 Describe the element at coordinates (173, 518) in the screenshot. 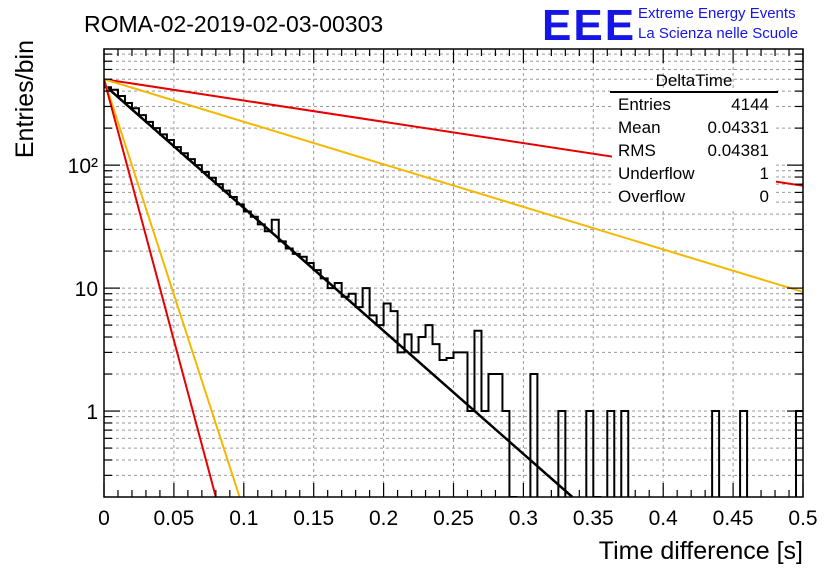

I see `x-tick-label: 0.05` at that location.